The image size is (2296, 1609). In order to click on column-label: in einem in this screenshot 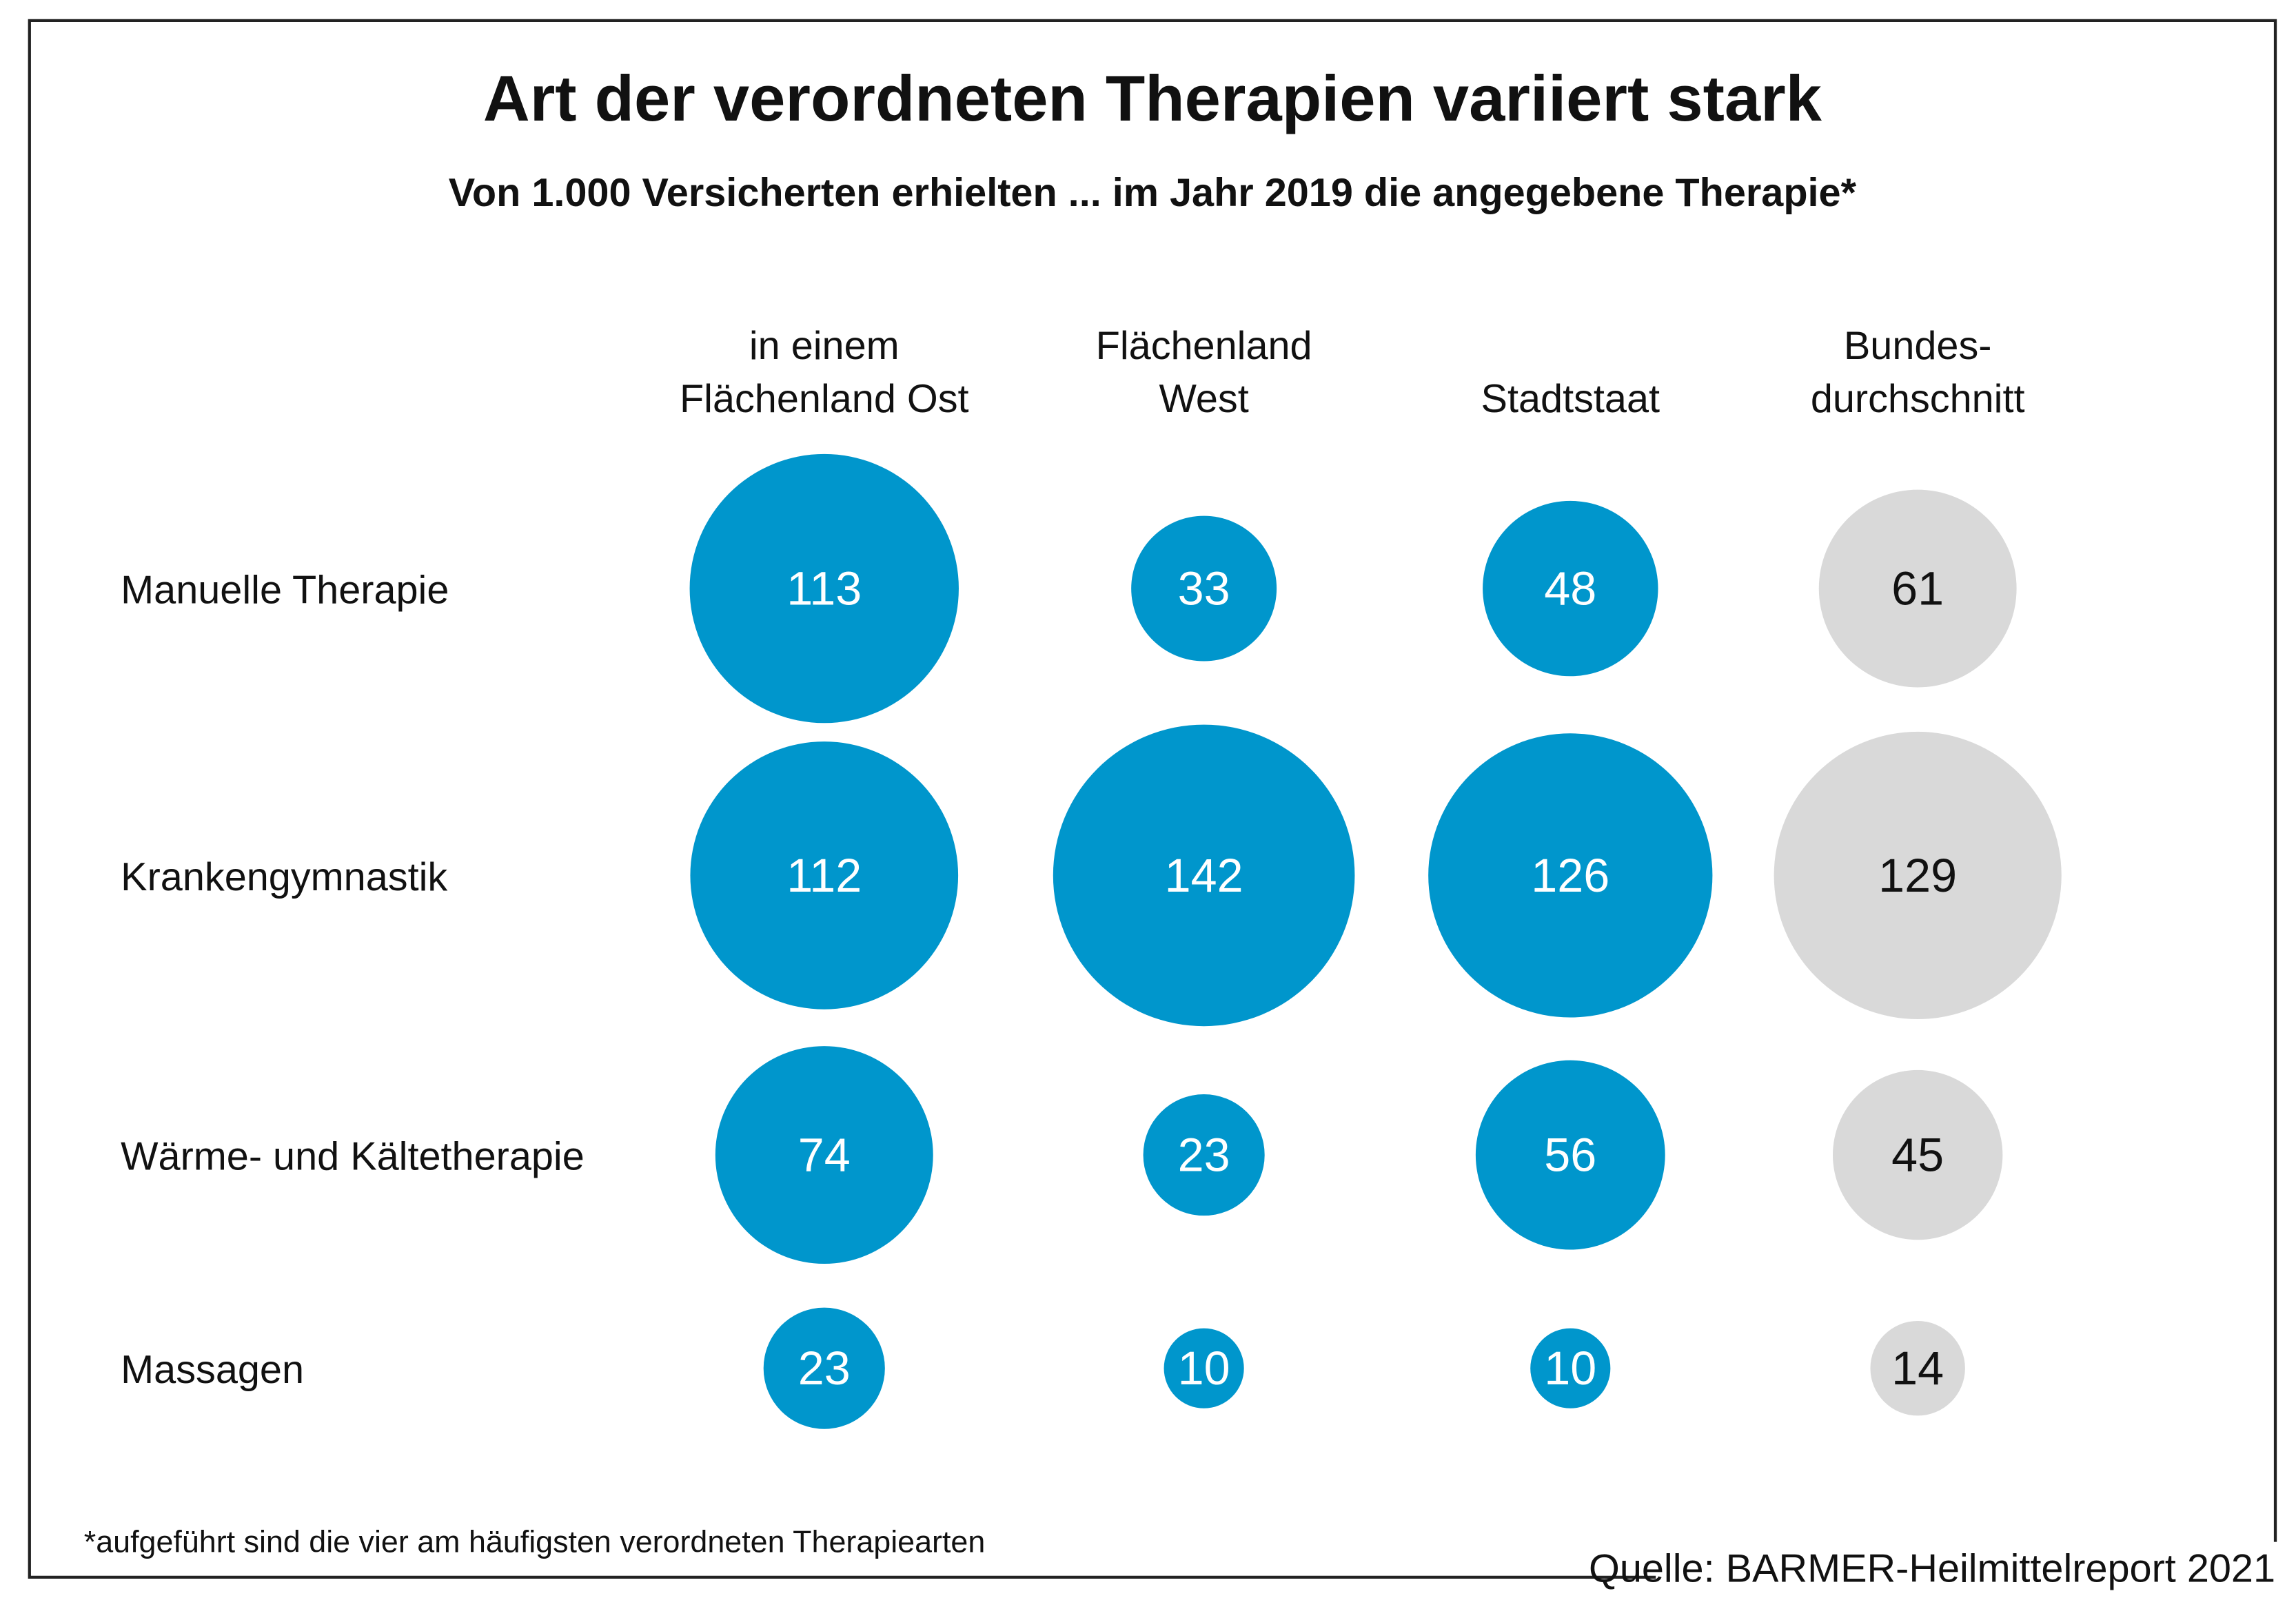, I will do `click(824, 346)`.